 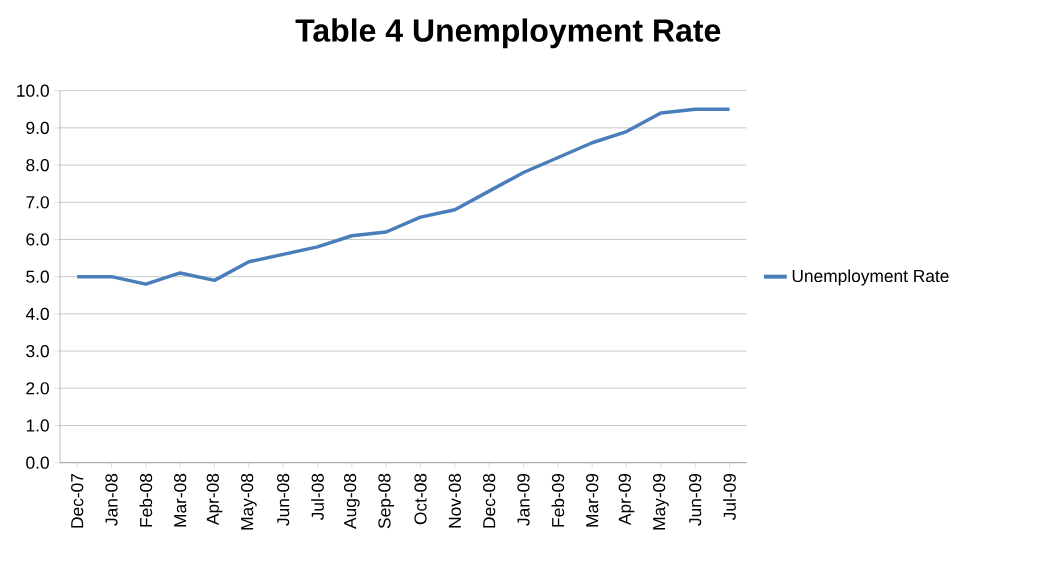 What do you see at coordinates (180, 500) in the screenshot?
I see `x-tick-label: Mar-08` at bounding box center [180, 500].